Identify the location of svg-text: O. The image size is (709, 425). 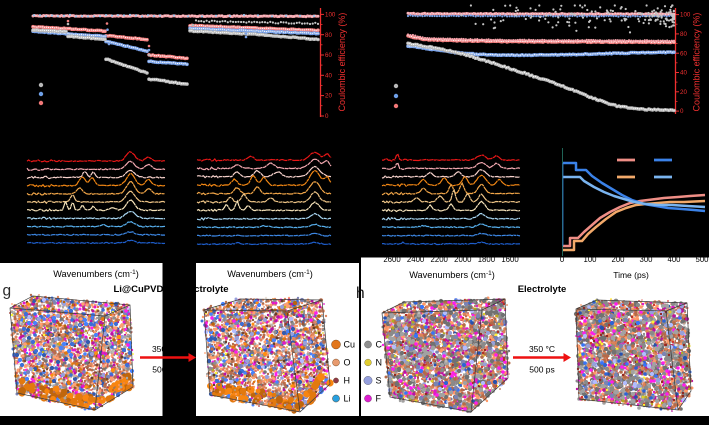
(347, 363).